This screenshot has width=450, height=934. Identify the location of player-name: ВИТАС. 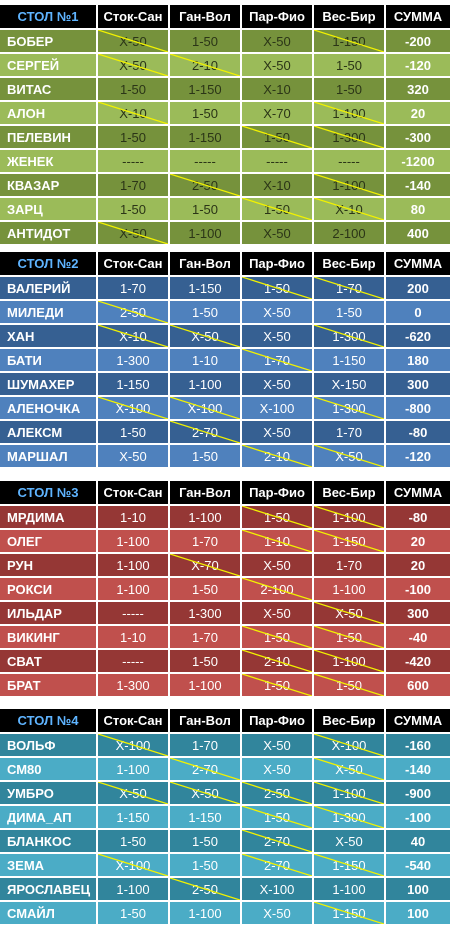
(49, 90).